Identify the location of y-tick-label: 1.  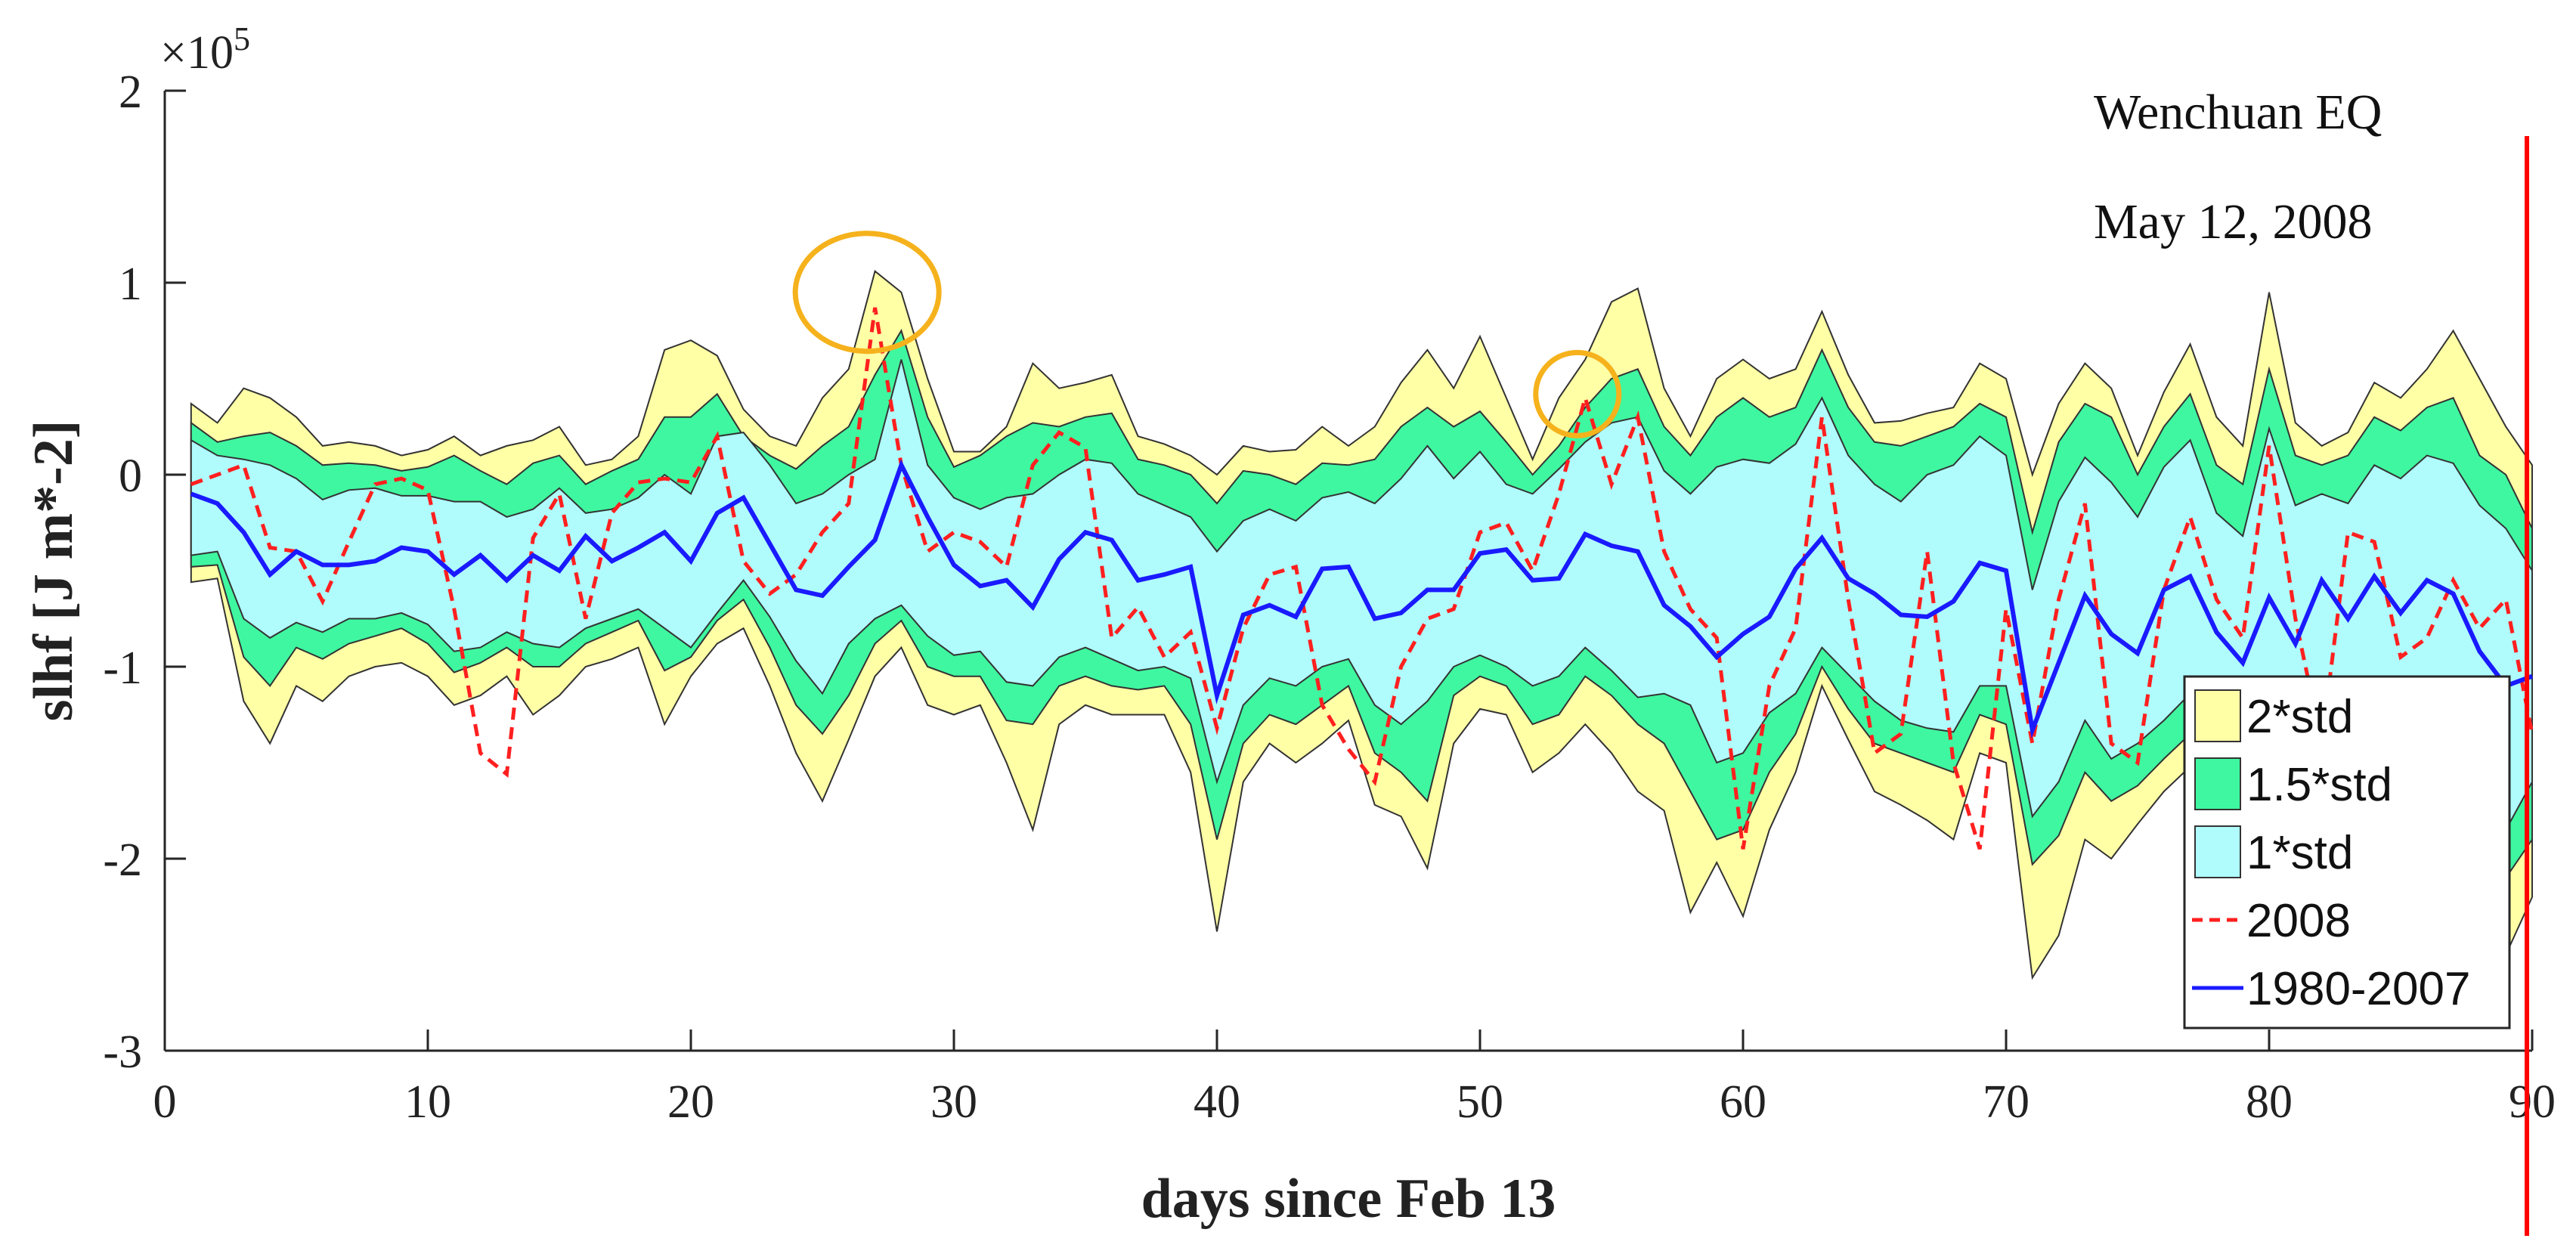
(130, 284).